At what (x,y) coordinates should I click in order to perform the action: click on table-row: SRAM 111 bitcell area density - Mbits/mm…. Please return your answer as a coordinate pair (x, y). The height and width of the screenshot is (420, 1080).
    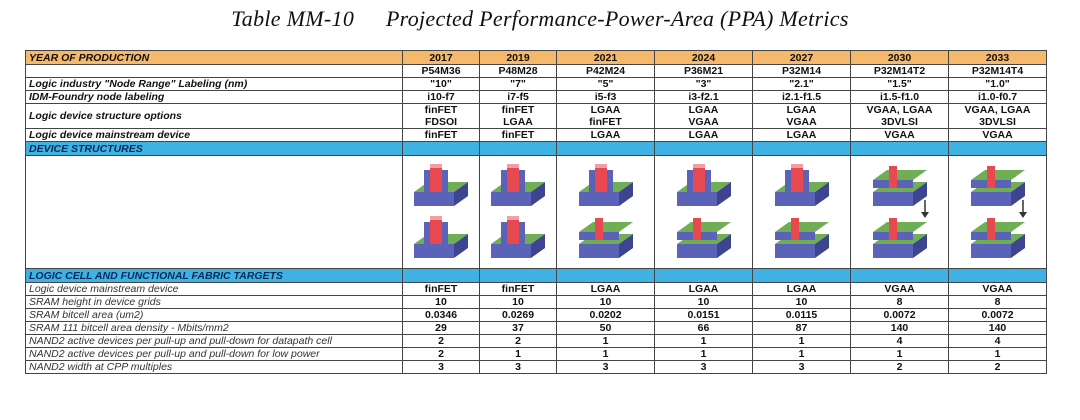
    Looking at the image, I should click on (536, 328).